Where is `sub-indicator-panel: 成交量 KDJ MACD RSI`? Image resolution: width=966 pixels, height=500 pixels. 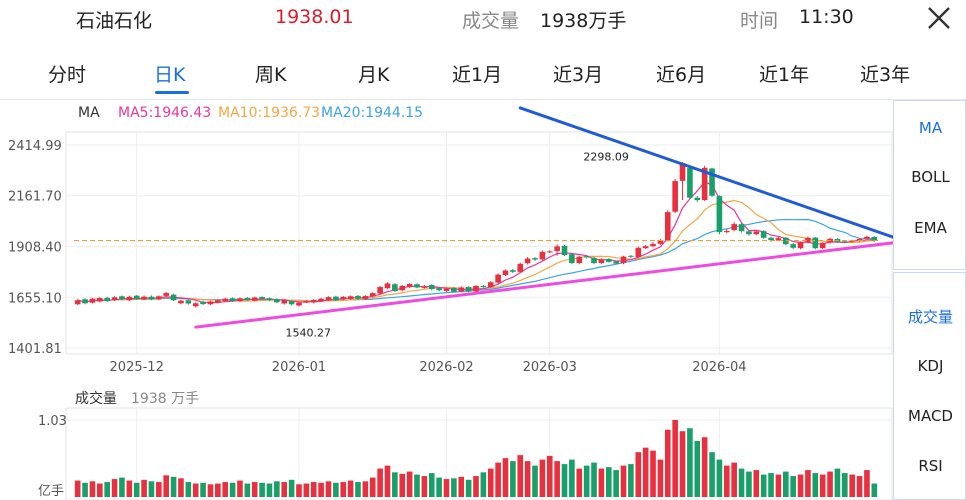
sub-indicator-panel: 成交量 KDJ MACD RSI is located at coordinates (929, 386).